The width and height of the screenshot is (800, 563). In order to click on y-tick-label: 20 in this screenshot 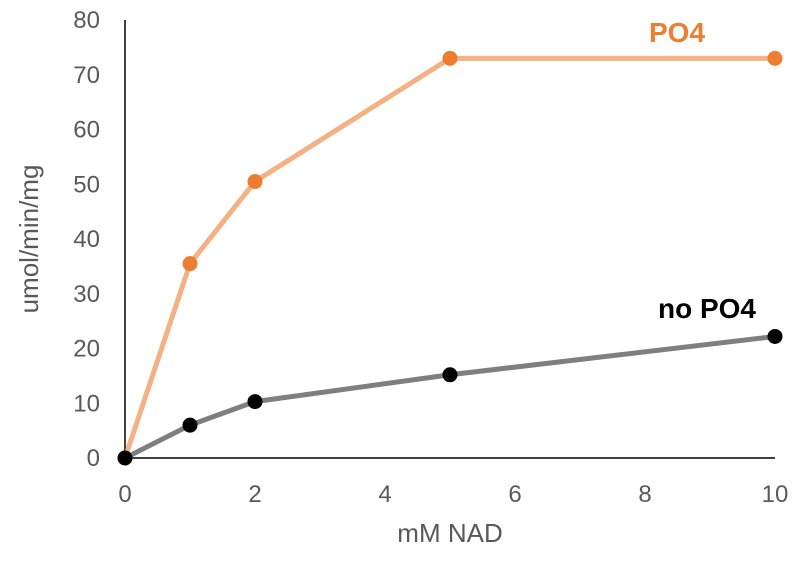, I will do `click(86, 349)`.